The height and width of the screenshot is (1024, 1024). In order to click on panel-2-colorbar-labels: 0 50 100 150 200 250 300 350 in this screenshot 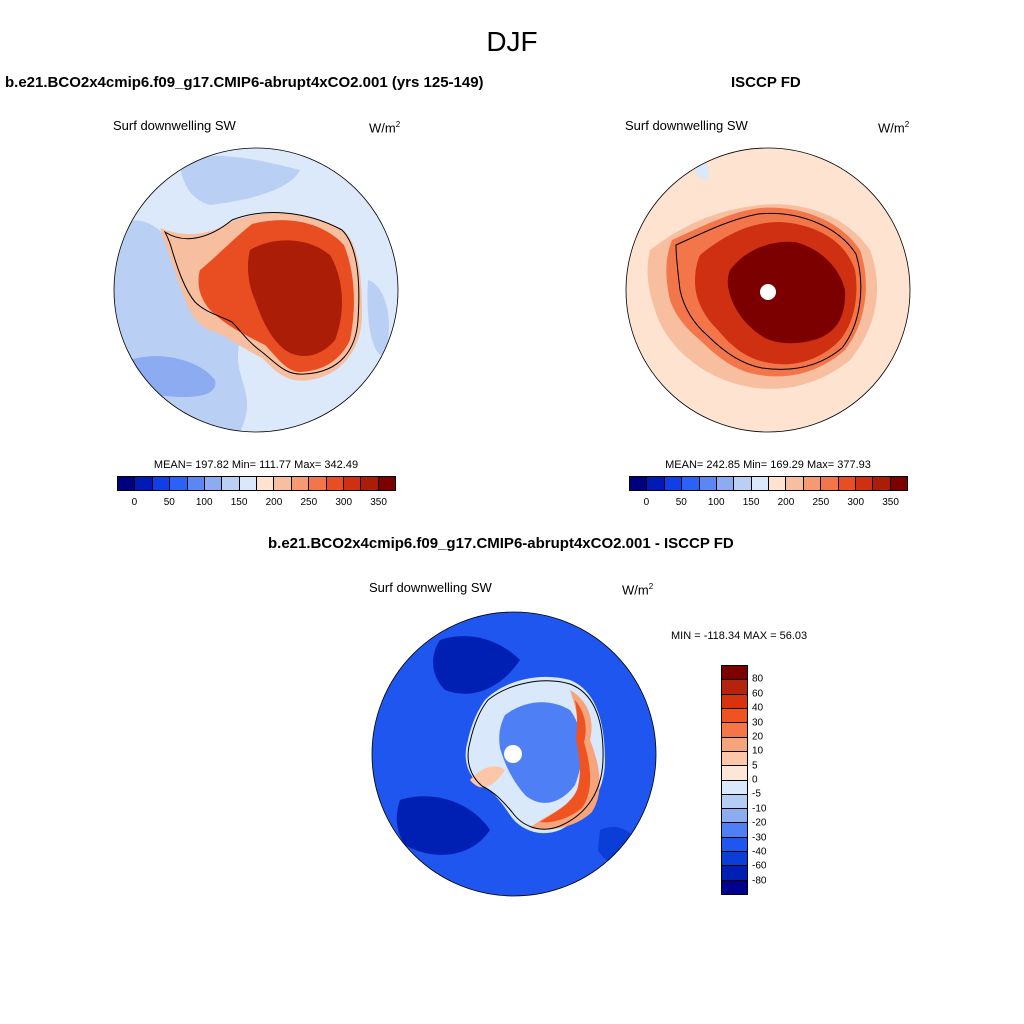, I will do `click(767, 504)`.